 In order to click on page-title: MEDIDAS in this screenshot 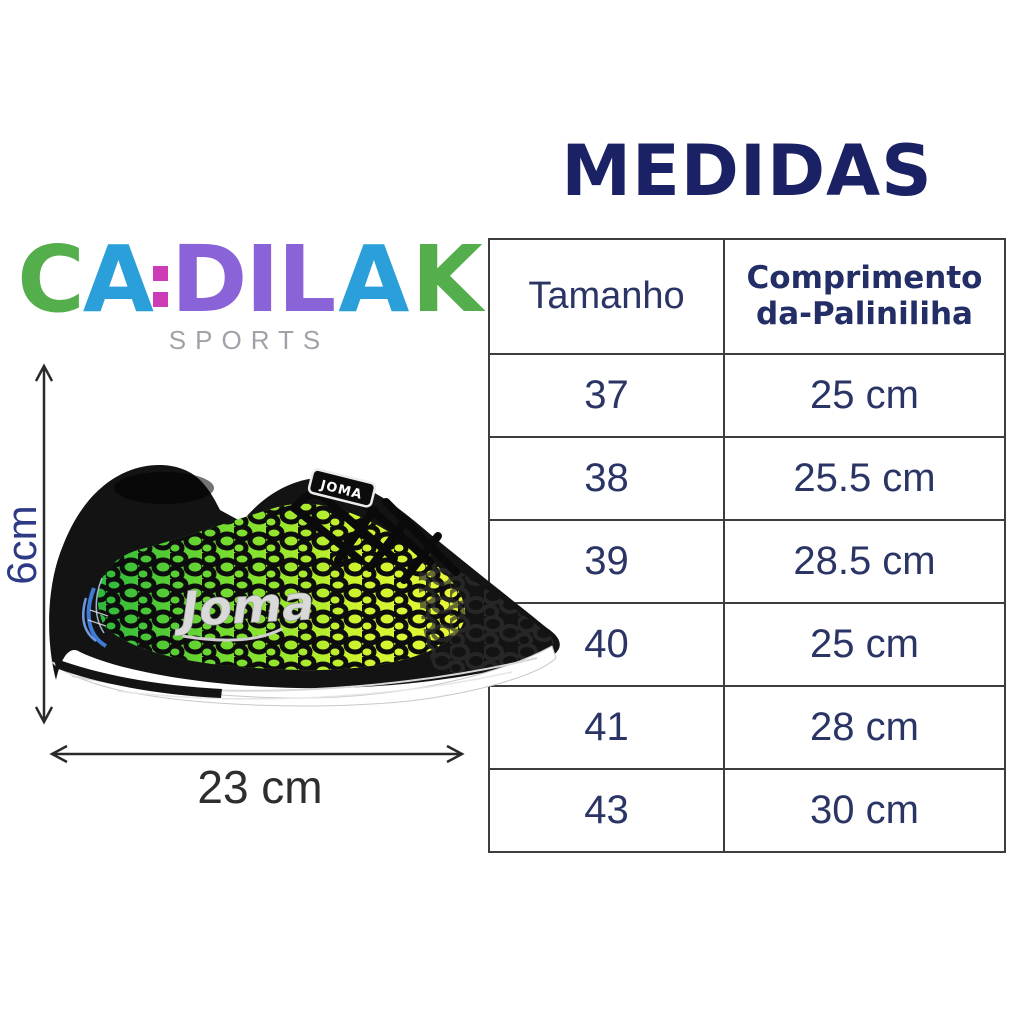, I will do `click(747, 171)`.